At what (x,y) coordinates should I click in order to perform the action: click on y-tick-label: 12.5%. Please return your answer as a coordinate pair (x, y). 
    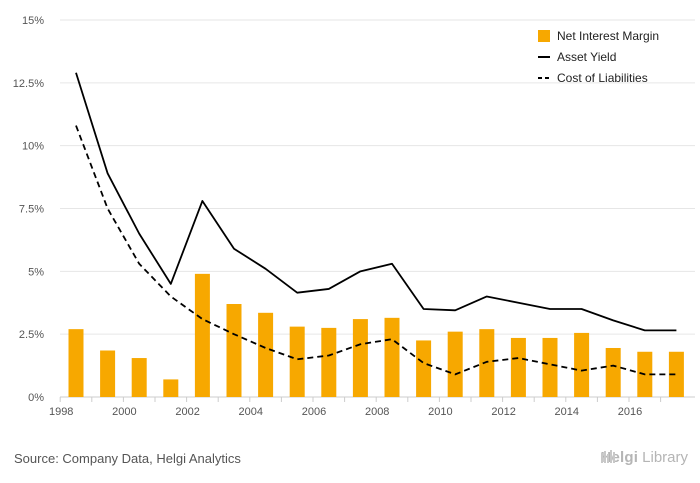
    Looking at the image, I should click on (28, 84).